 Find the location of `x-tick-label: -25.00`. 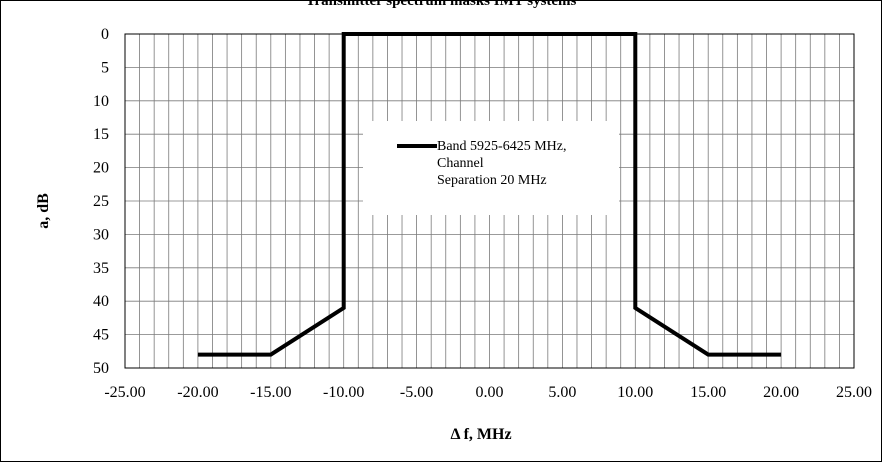

x-tick-label: -25.00 is located at coordinates (124, 392).